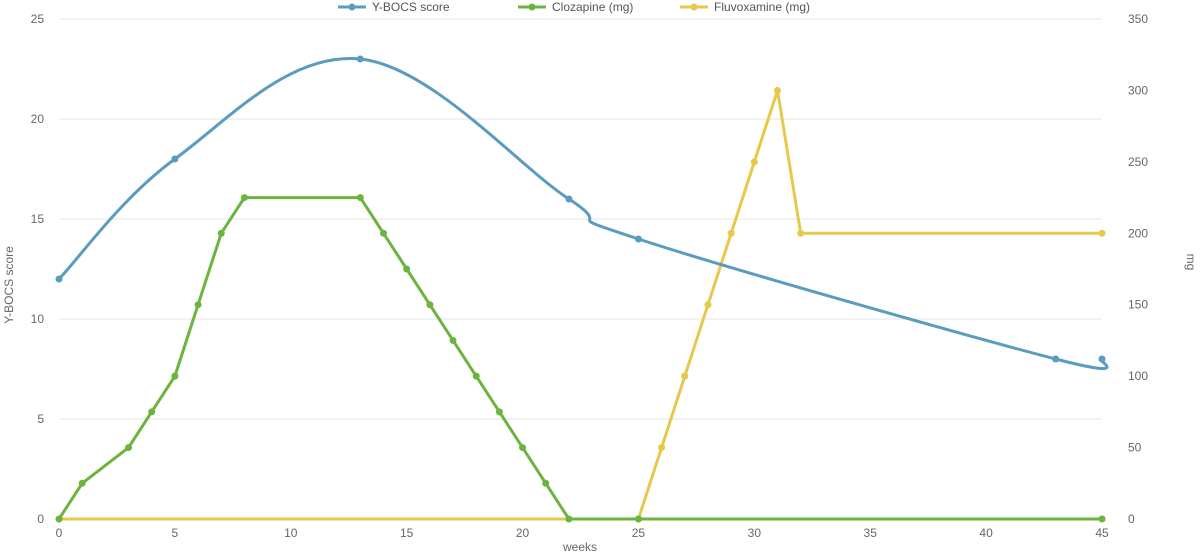  Describe the element at coordinates (639, 533) in the screenshot. I see `x-tick-label: 25` at that location.